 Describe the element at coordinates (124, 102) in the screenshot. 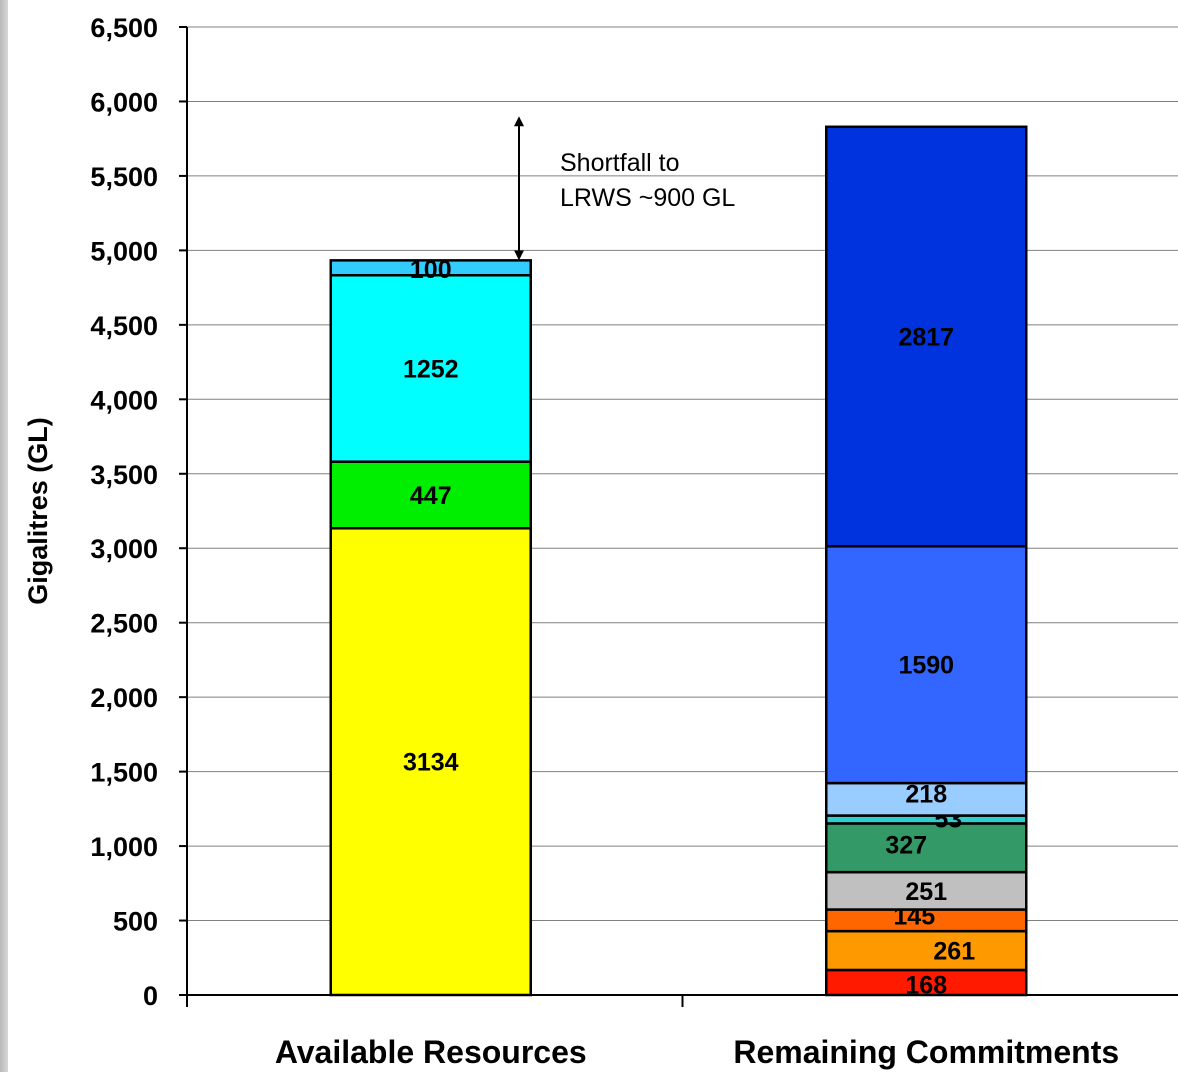

I see `y-tick-label: 6,000` at that location.